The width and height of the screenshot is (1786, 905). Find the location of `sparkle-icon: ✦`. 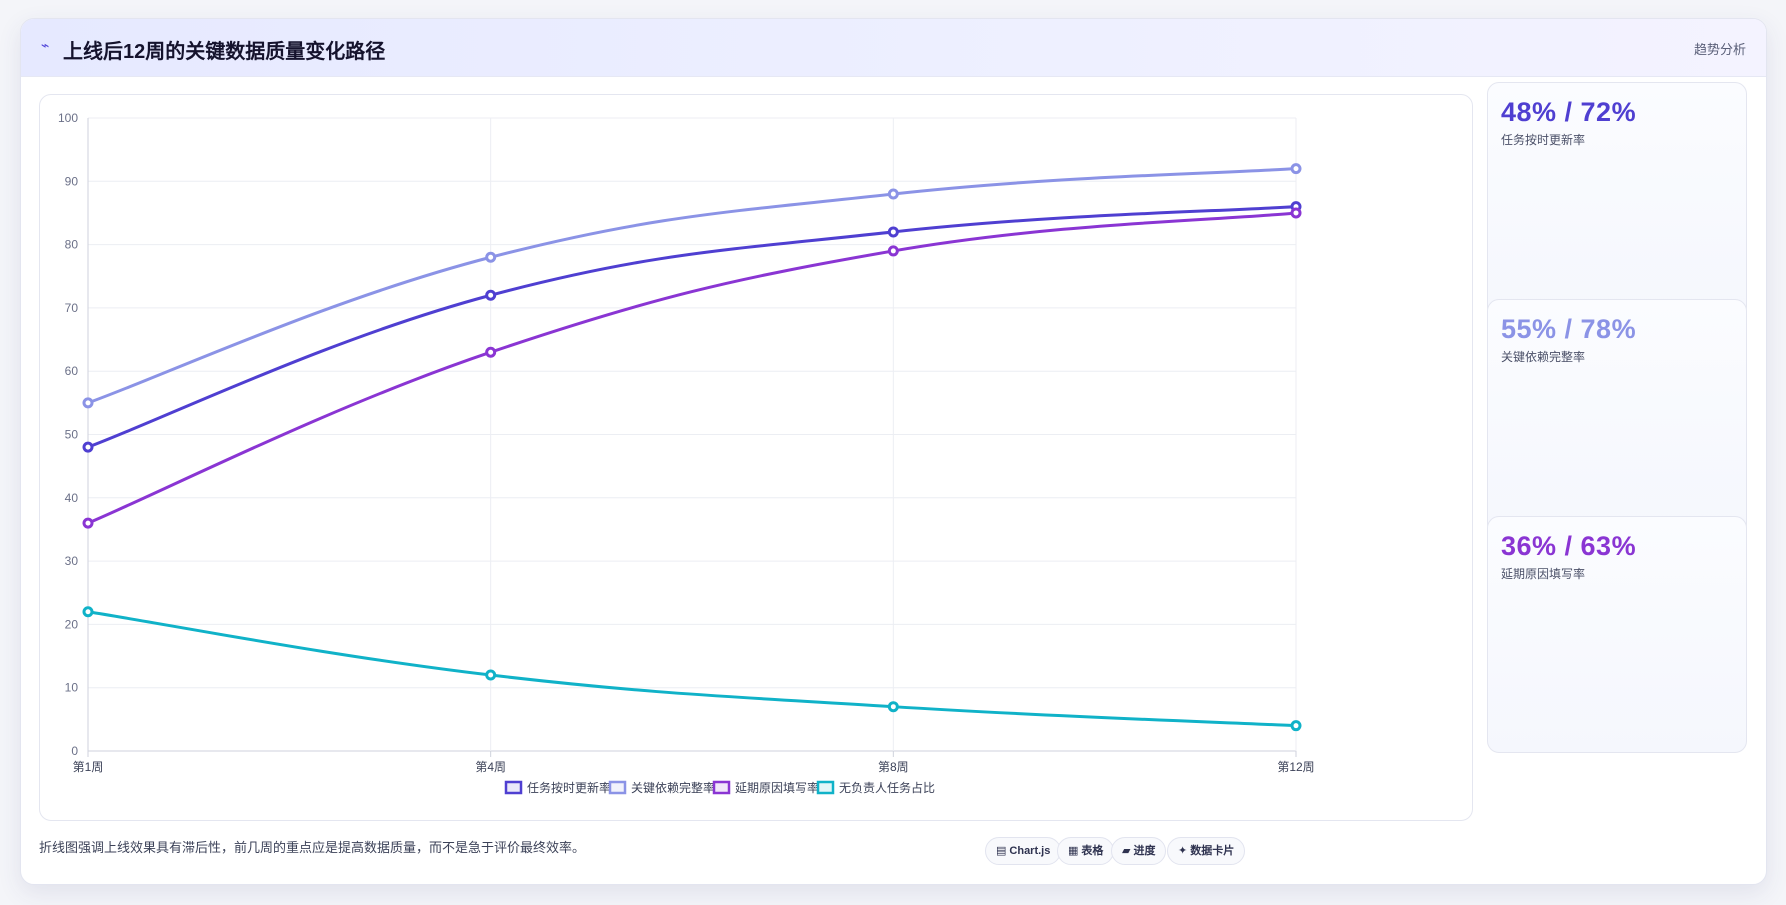

sparkle-icon: ✦ is located at coordinates (1183, 851).